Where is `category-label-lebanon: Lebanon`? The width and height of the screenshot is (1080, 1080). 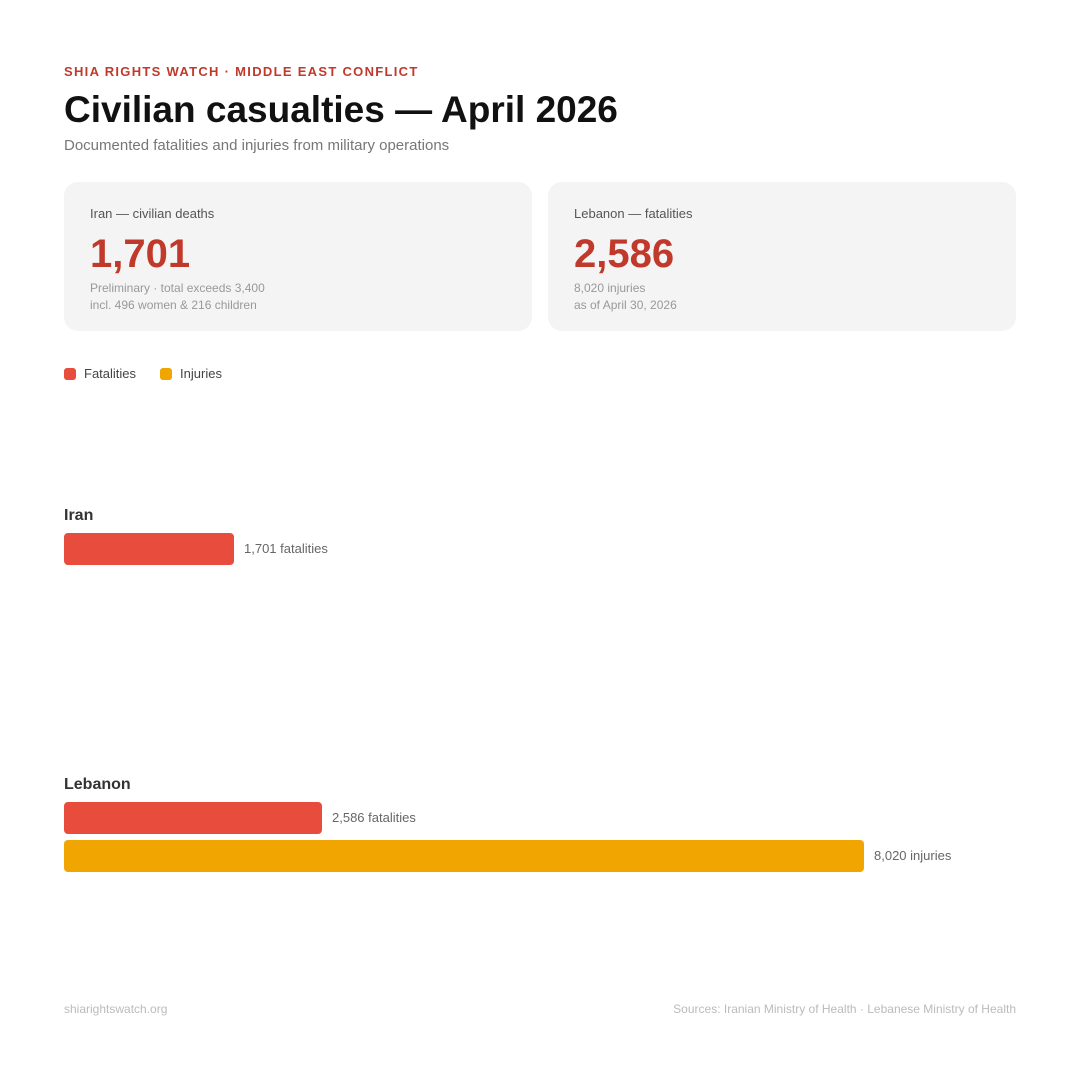 category-label-lebanon: Lebanon is located at coordinates (97, 784).